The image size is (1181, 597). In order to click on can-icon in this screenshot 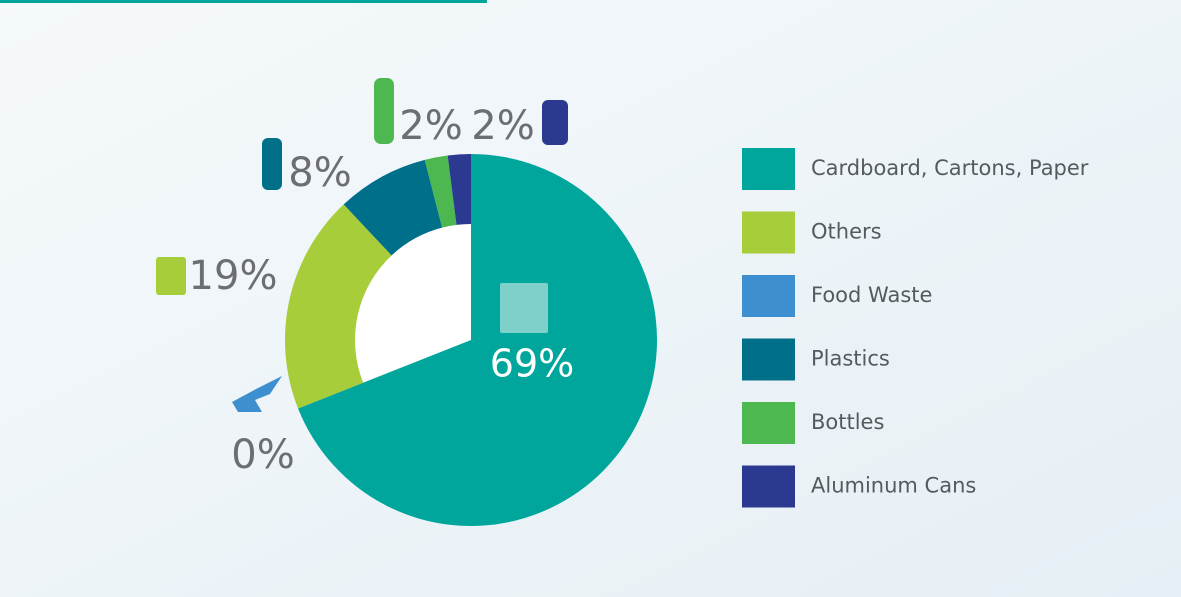, I will do `click(555, 122)`.